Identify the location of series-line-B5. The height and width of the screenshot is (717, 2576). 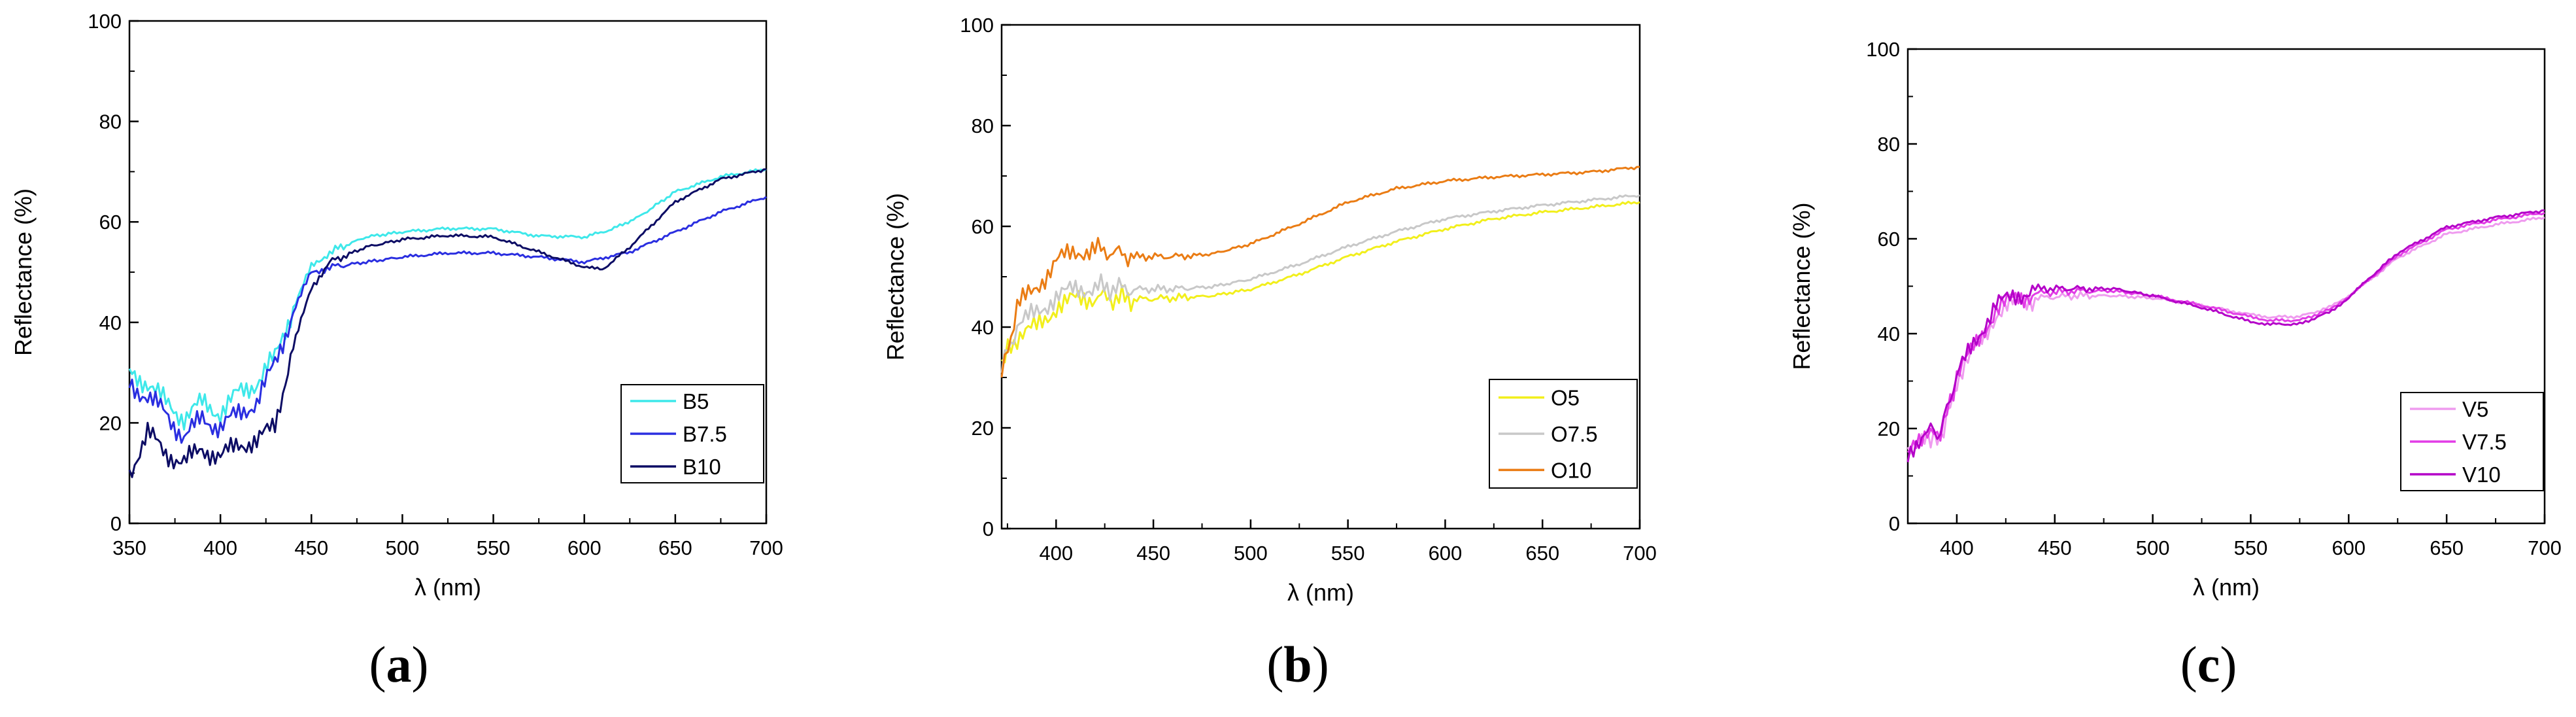
(447, 299).